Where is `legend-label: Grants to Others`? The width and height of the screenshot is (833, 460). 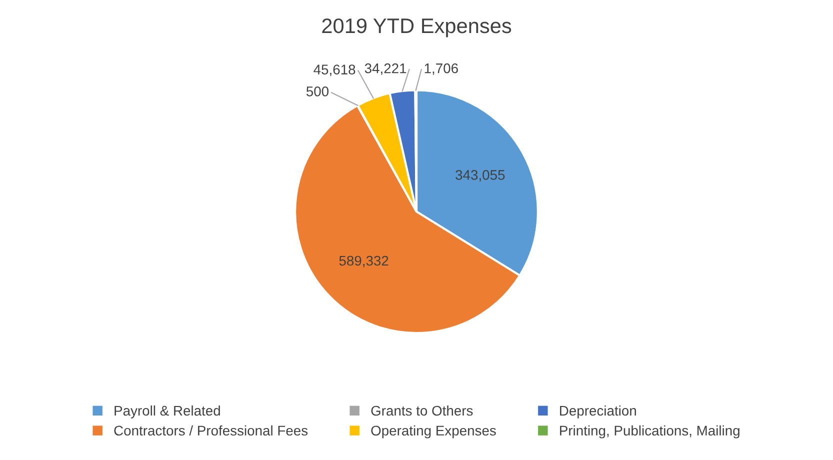
legend-label: Grants to Others is located at coordinates (422, 410).